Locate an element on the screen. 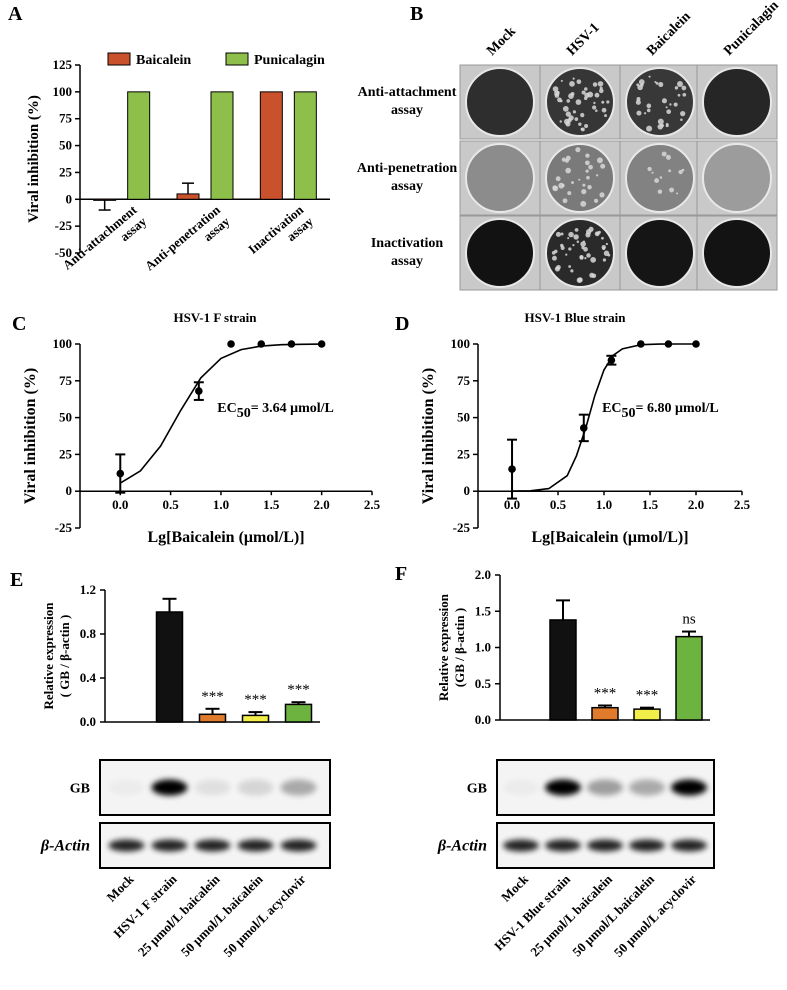 This screenshot has width=787, height=990. annotation-rest: = 6.80 μmol/L is located at coordinates (677, 408).